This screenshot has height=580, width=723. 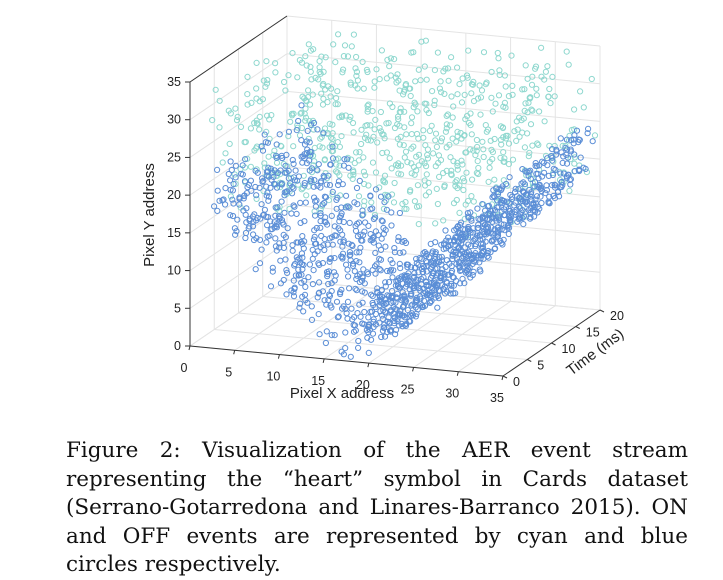 I want to click on x-axis-line, so click(x=346, y=361).